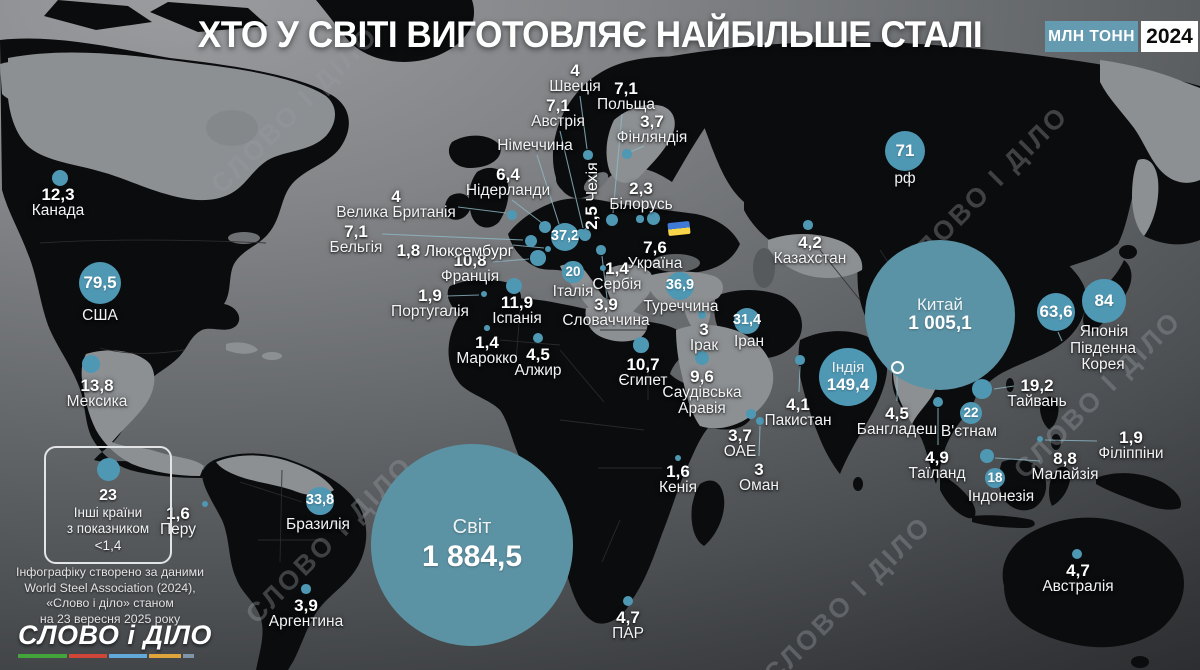 The height and width of the screenshot is (670, 1200). What do you see at coordinates (937, 465) in the screenshot?
I see `country-label: 4,9 Таїланд` at bounding box center [937, 465].